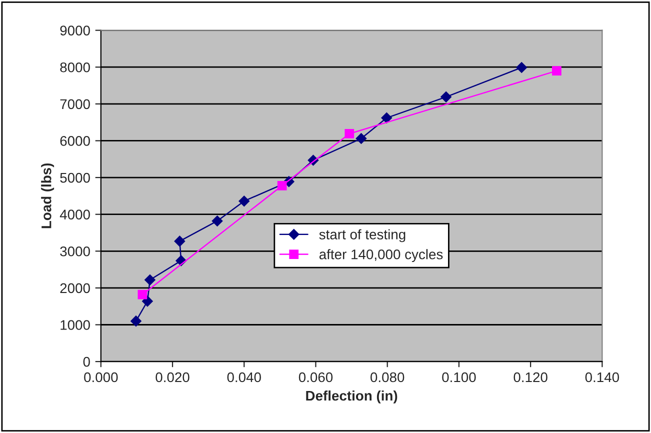  Describe the element at coordinates (387, 377) in the screenshot. I see `x-tick-label: 0.080` at that location.